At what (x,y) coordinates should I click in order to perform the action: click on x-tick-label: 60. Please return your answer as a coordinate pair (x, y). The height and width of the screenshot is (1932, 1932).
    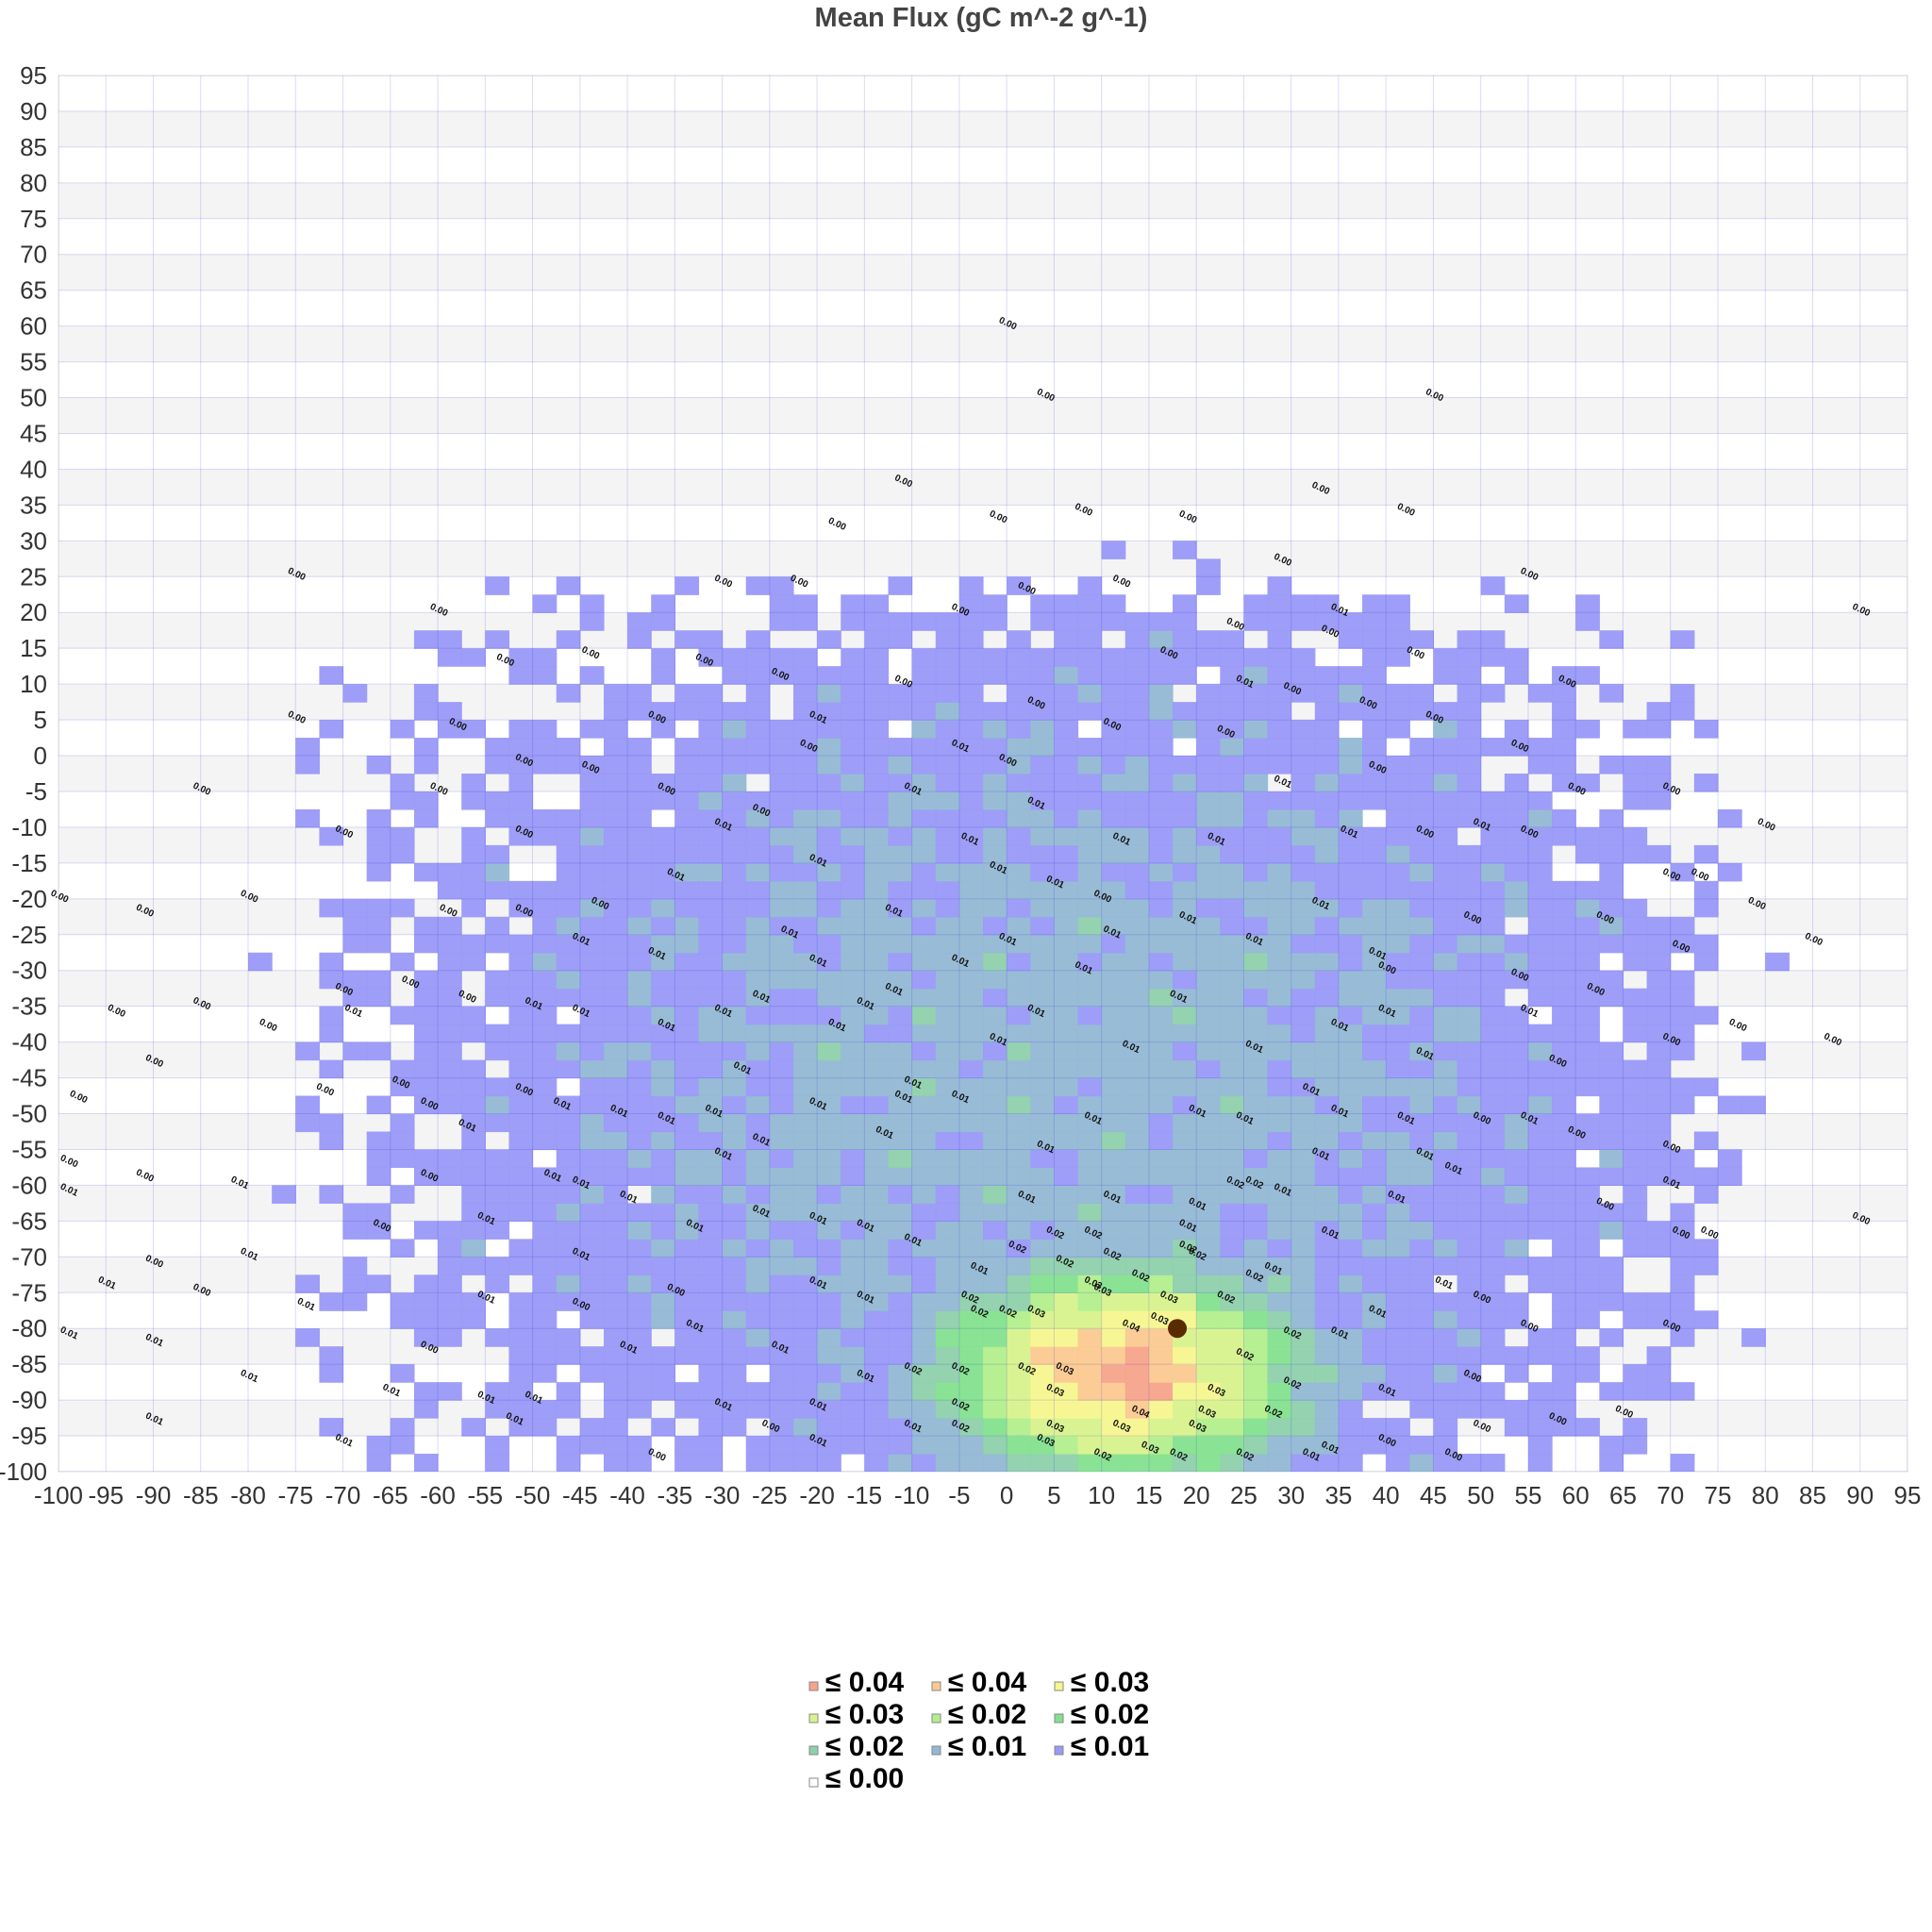
    Looking at the image, I should click on (1576, 1495).